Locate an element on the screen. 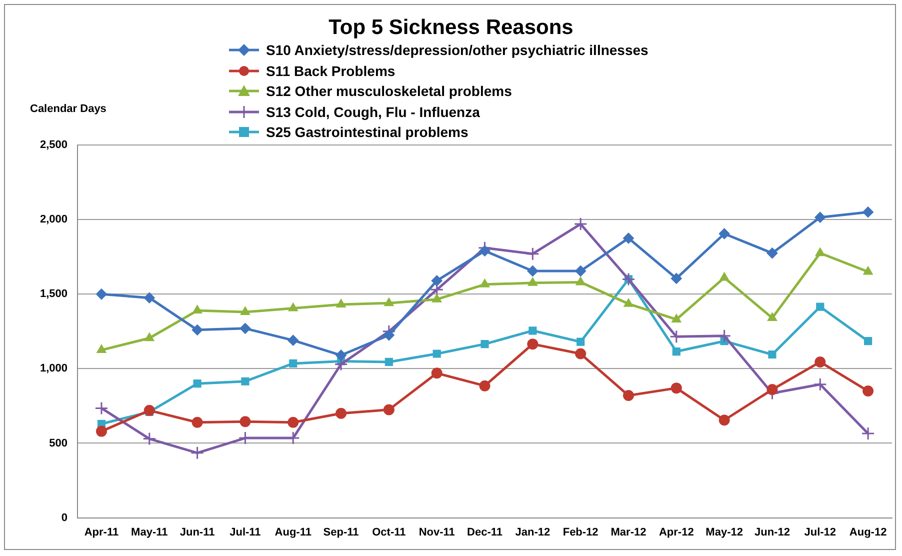 The width and height of the screenshot is (902, 556). y-tick-label: 1,000 is located at coordinates (54, 368).